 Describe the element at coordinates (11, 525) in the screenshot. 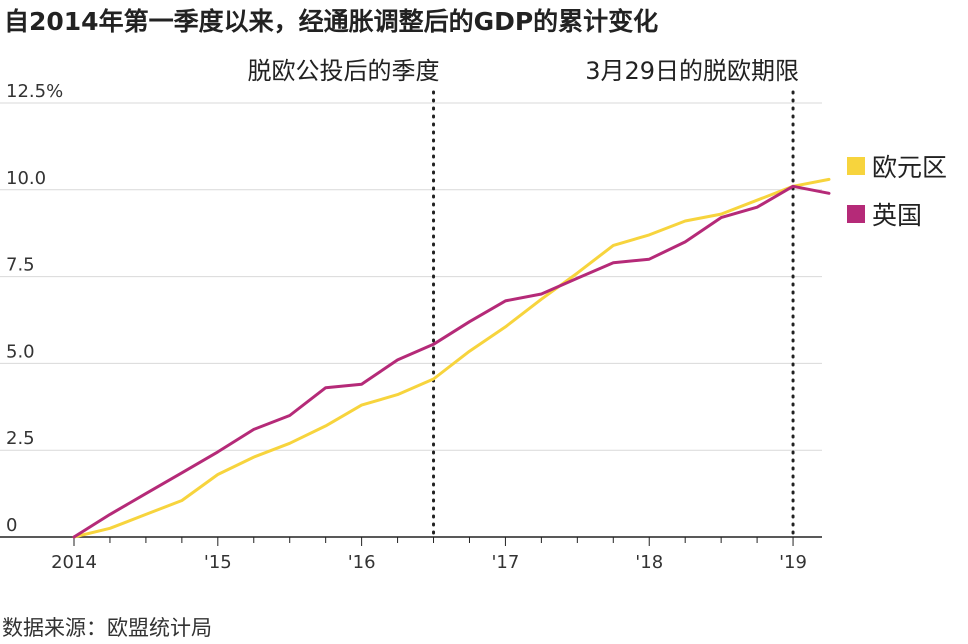

I see `y-tick-label: 0` at that location.